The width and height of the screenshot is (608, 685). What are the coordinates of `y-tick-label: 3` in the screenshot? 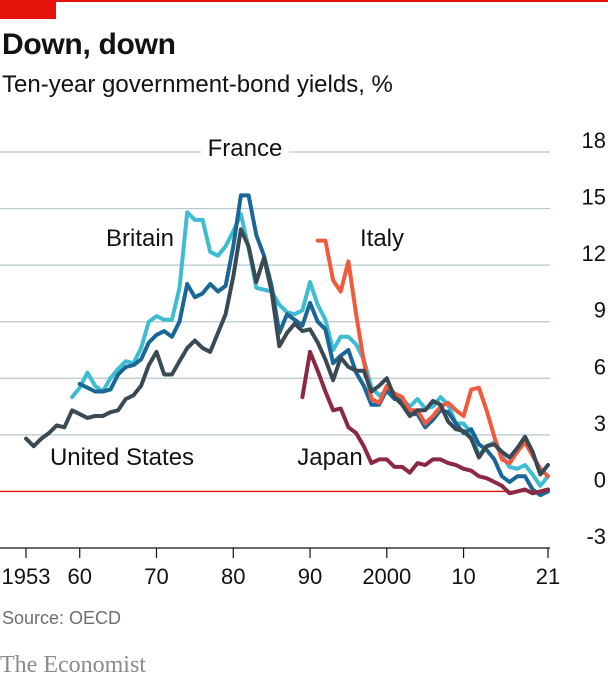 It's located at (600, 423).